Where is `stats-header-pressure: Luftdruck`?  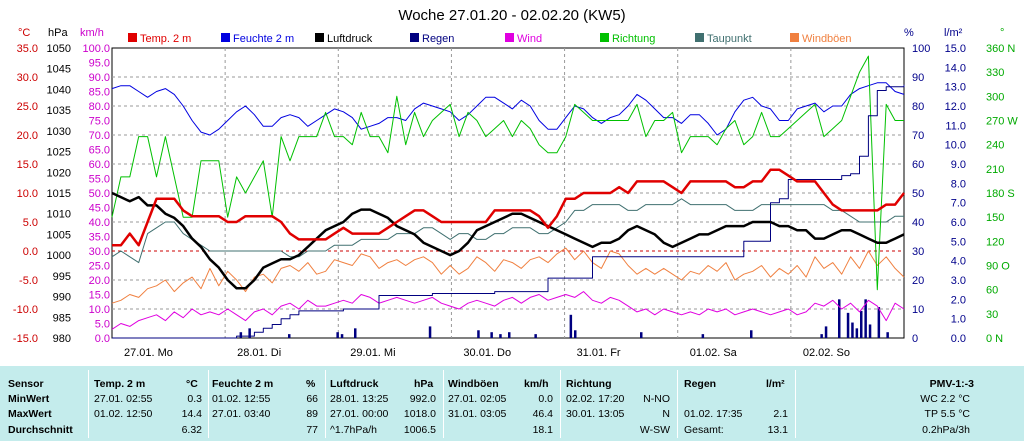
stats-header-pressure: Luftdruck is located at coordinates (354, 384).